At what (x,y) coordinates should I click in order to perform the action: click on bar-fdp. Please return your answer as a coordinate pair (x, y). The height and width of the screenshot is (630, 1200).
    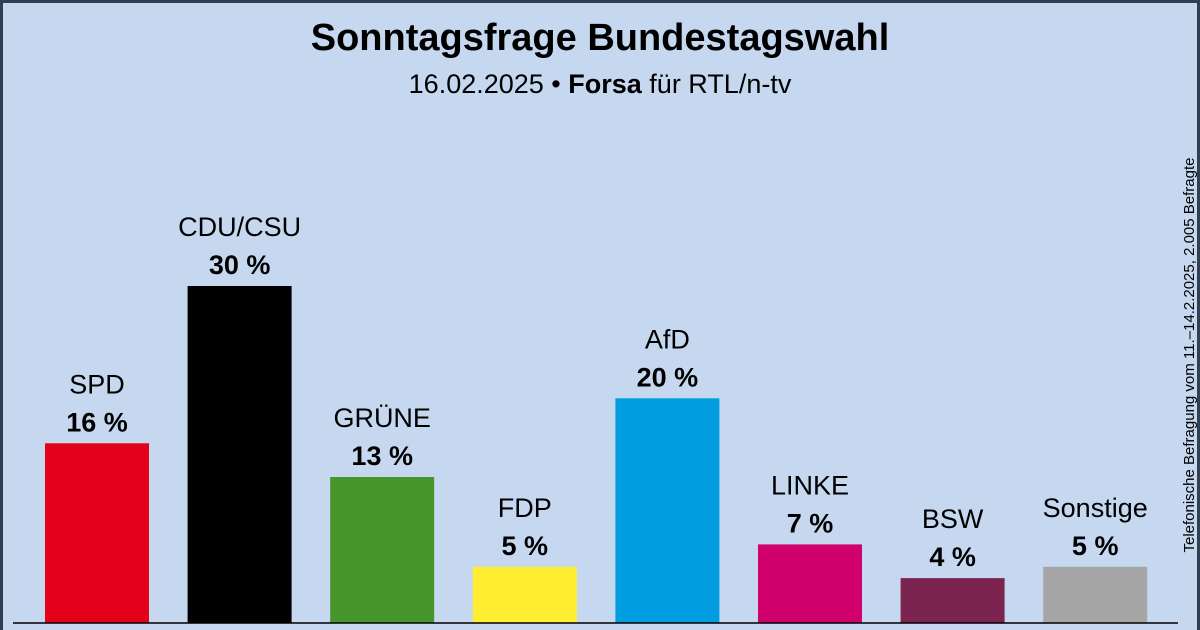
    Looking at the image, I should click on (524, 594).